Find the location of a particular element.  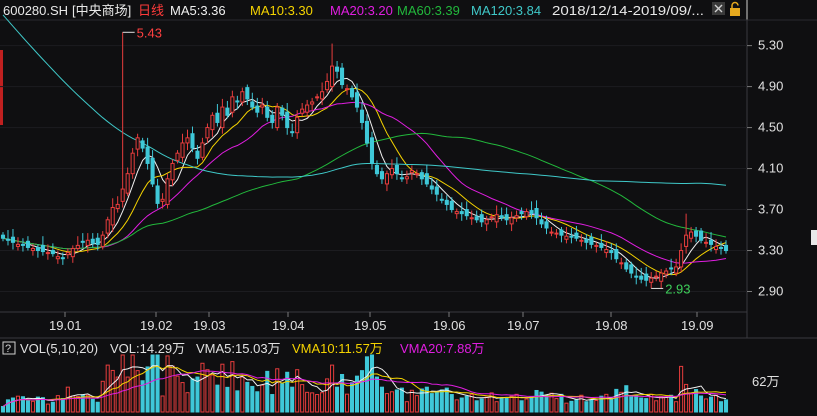

close-icon is located at coordinates (718, 8).